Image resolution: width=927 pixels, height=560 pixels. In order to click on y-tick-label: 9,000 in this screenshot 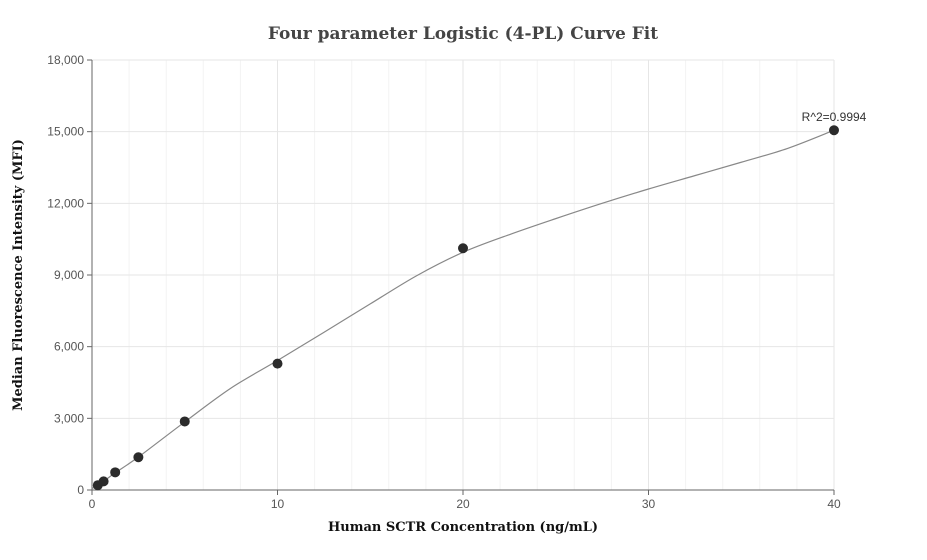, I will do `click(69, 275)`.